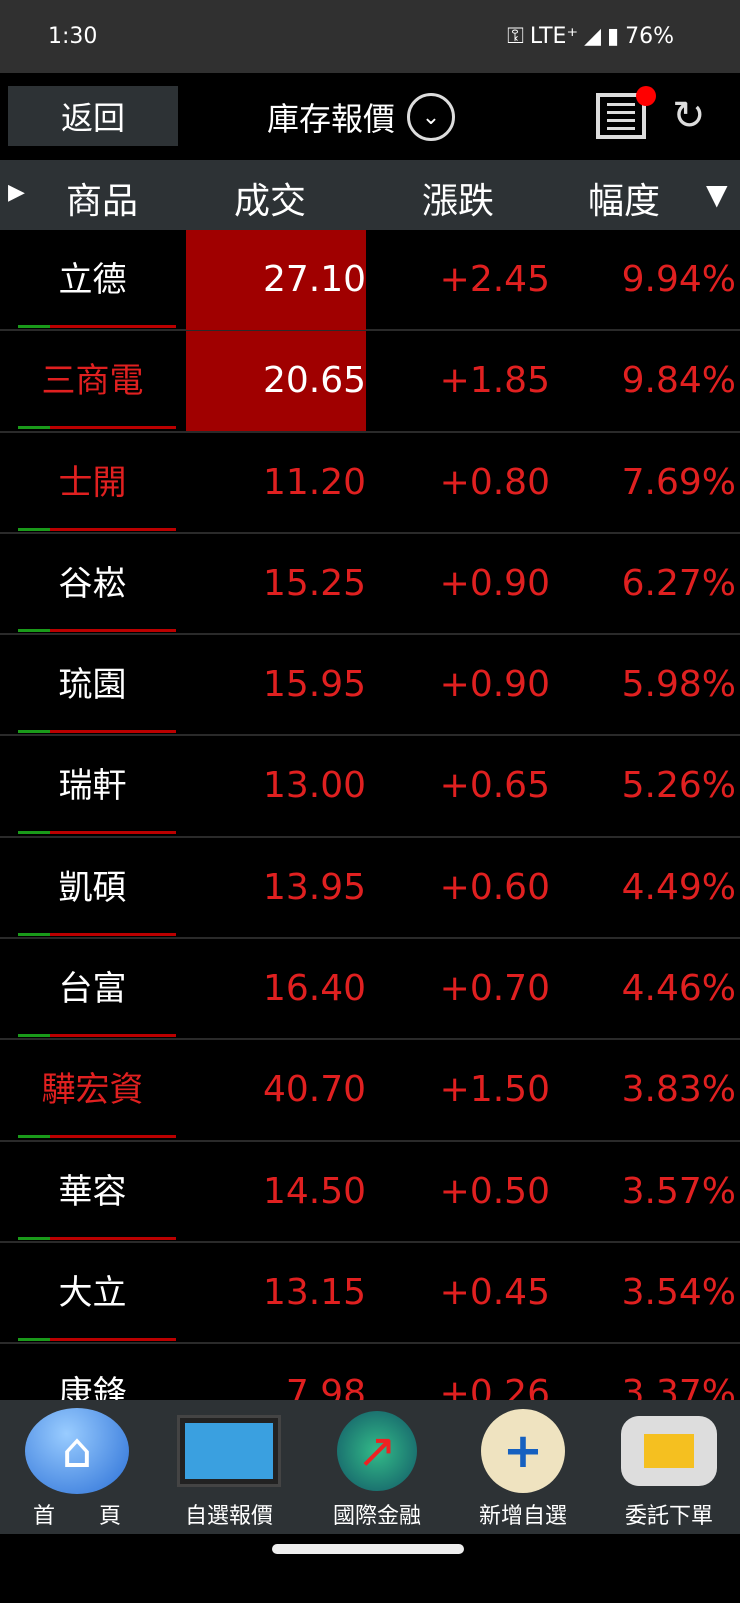 This screenshot has width=740, height=1603. I want to click on col-percent: 幅度, so click(624, 201).